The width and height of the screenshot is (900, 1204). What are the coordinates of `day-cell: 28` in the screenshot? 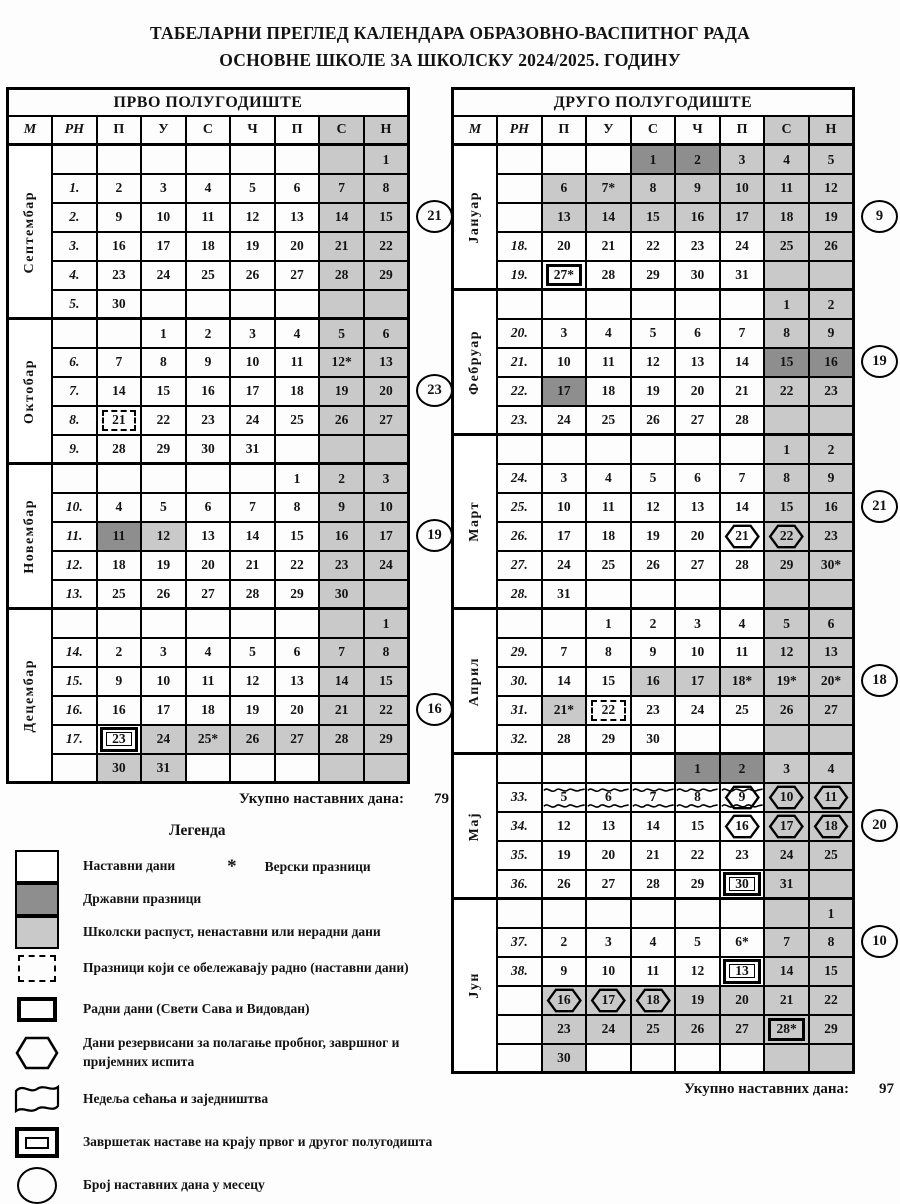 It's located at (252, 594).